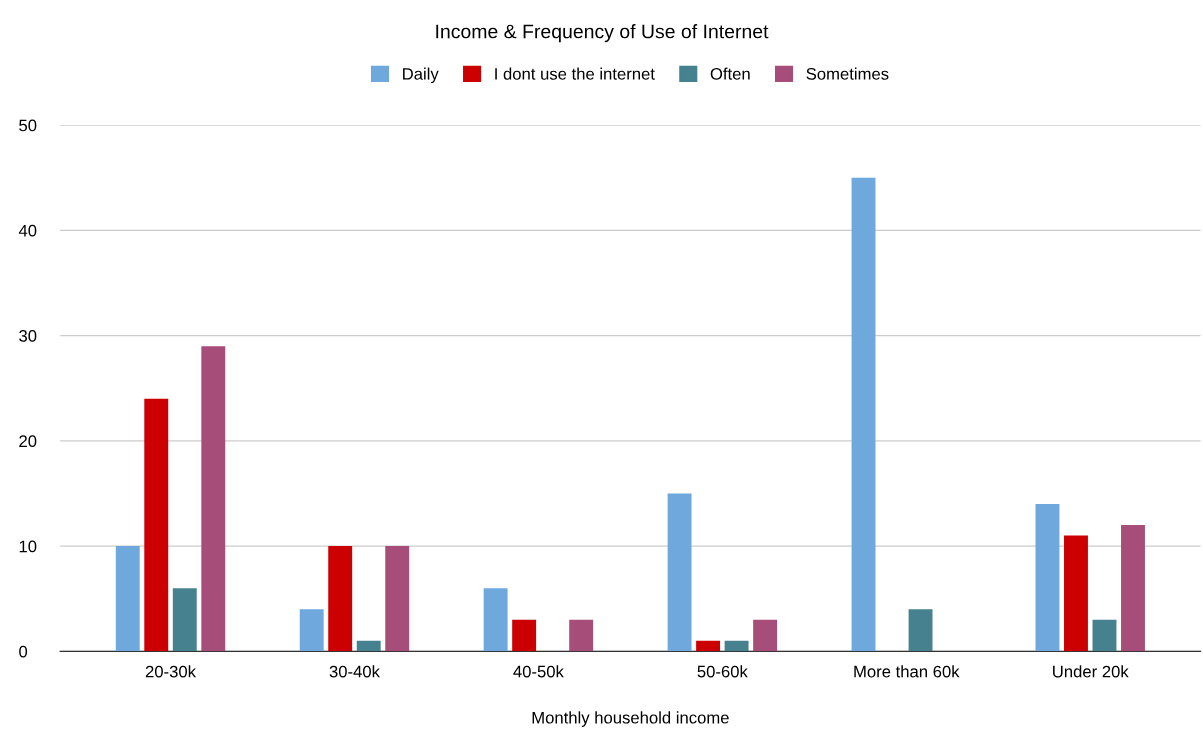 Image resolution: width=1203 pixels, height=736 pixels. Describe the element at coordinates (354, 671) in the screenshot. I see `x-tick-label: 30-40k` at that location.